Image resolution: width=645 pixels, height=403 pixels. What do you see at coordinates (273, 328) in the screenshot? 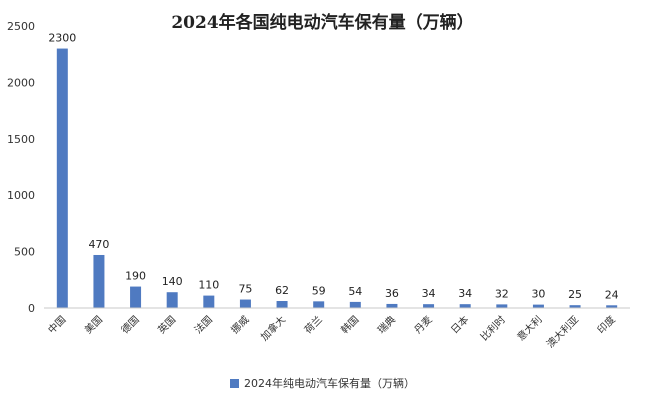
I see `x-tick-label: 加拿大` at bounding box center [273, 328].